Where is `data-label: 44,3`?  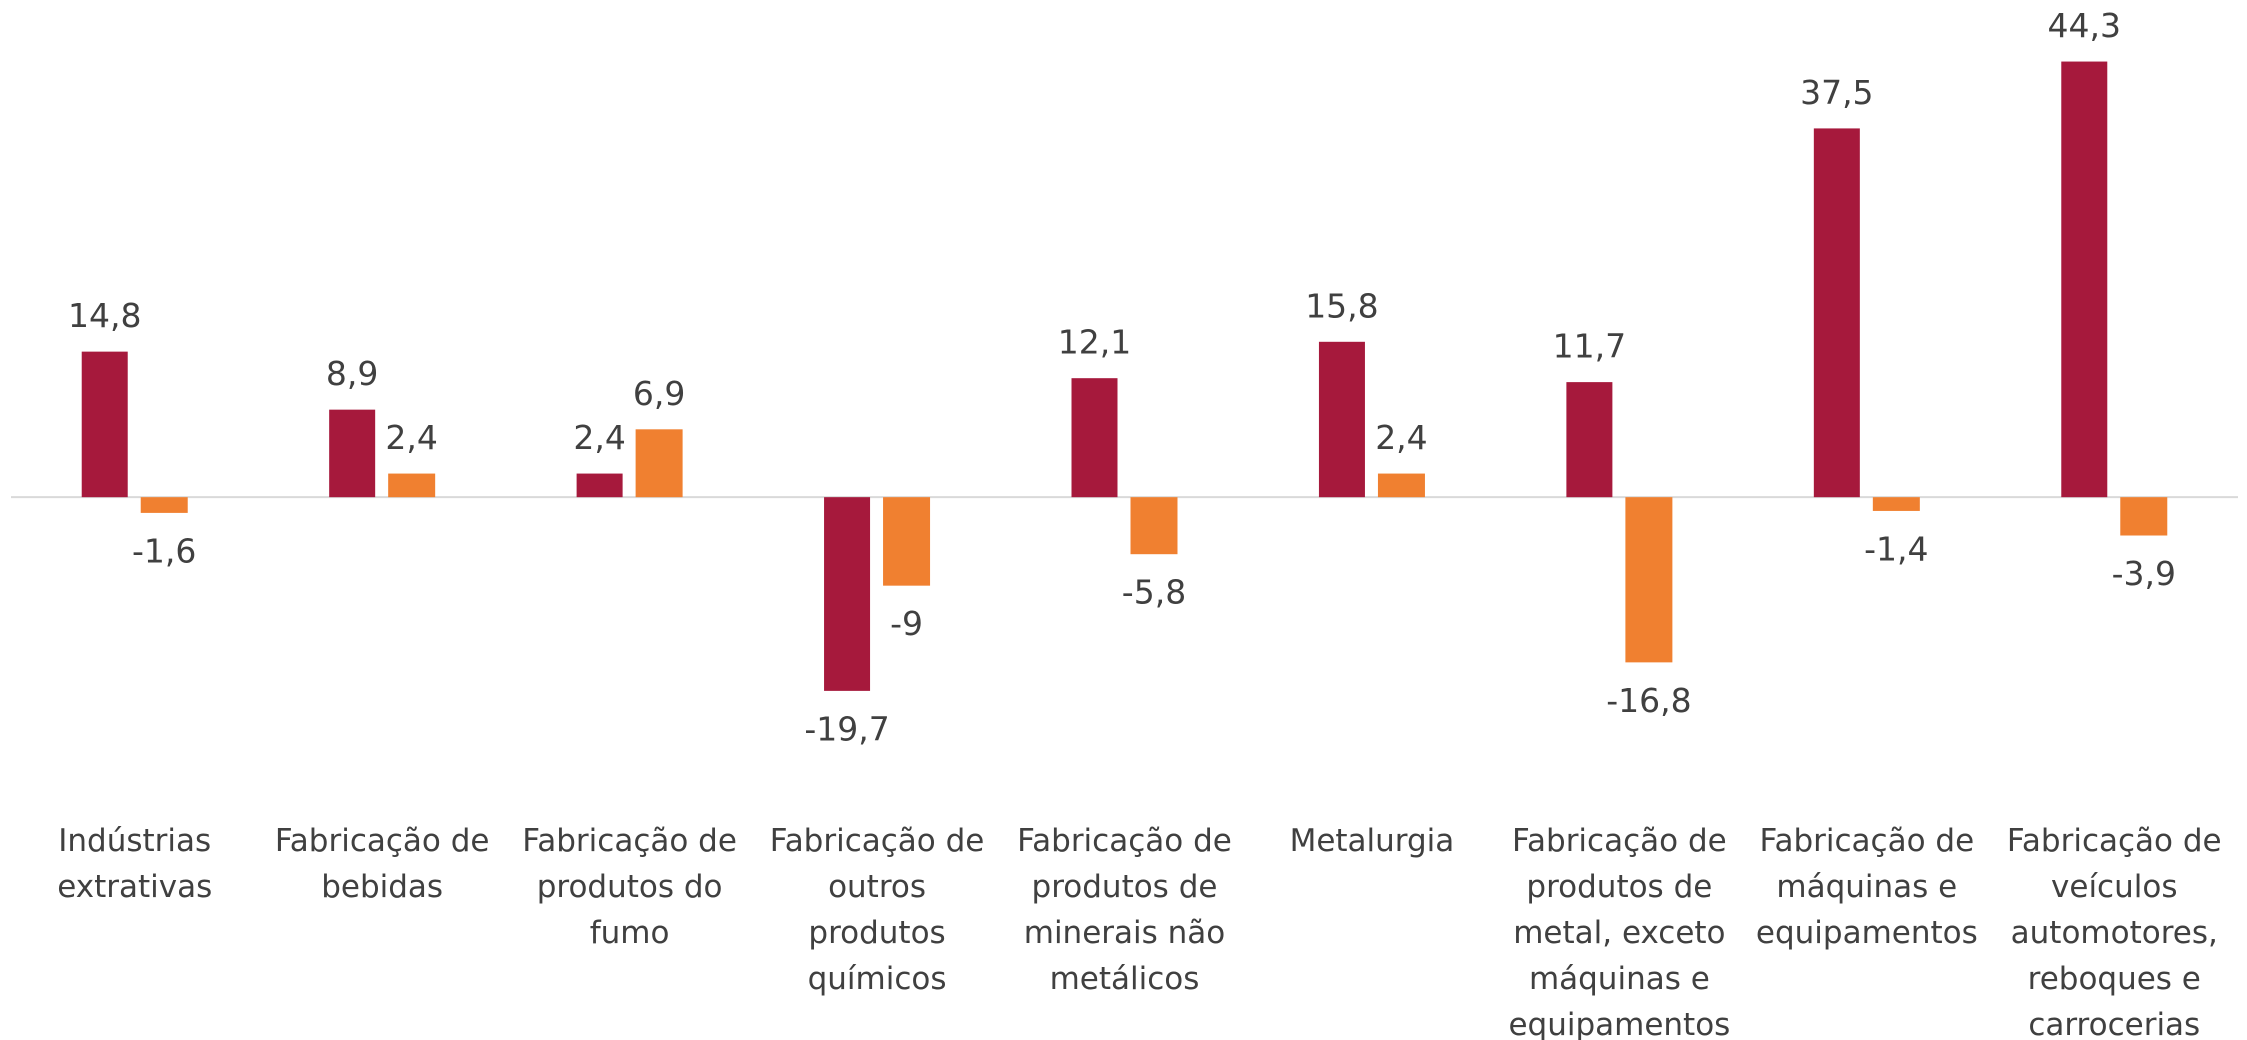
data-label: 44,3 is located at coordinates (2084, 25).